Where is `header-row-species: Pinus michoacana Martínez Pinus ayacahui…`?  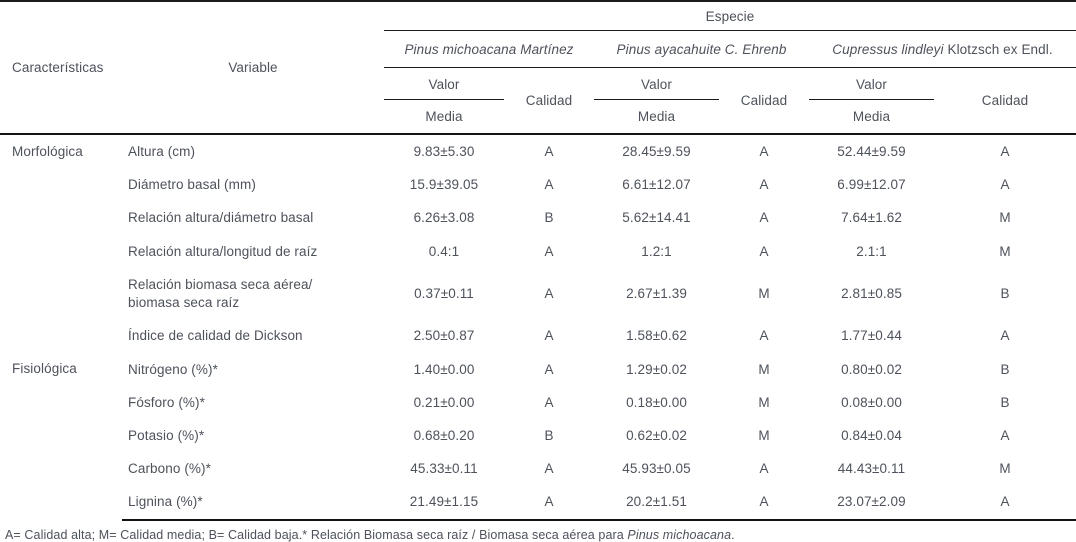 header-row-species: Pinus michoacana Martínez Pinus ayacahui… is located at coordinates (538, 49).